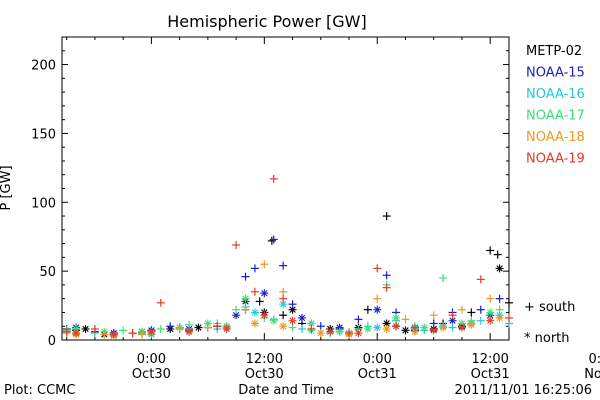 This screenshot has width=600, height=400. What do you see at coordinates (266, 21) in the screenshot?
I see `chart-title: Hemispheric Power [GW]` at bounding box center [266, 21].